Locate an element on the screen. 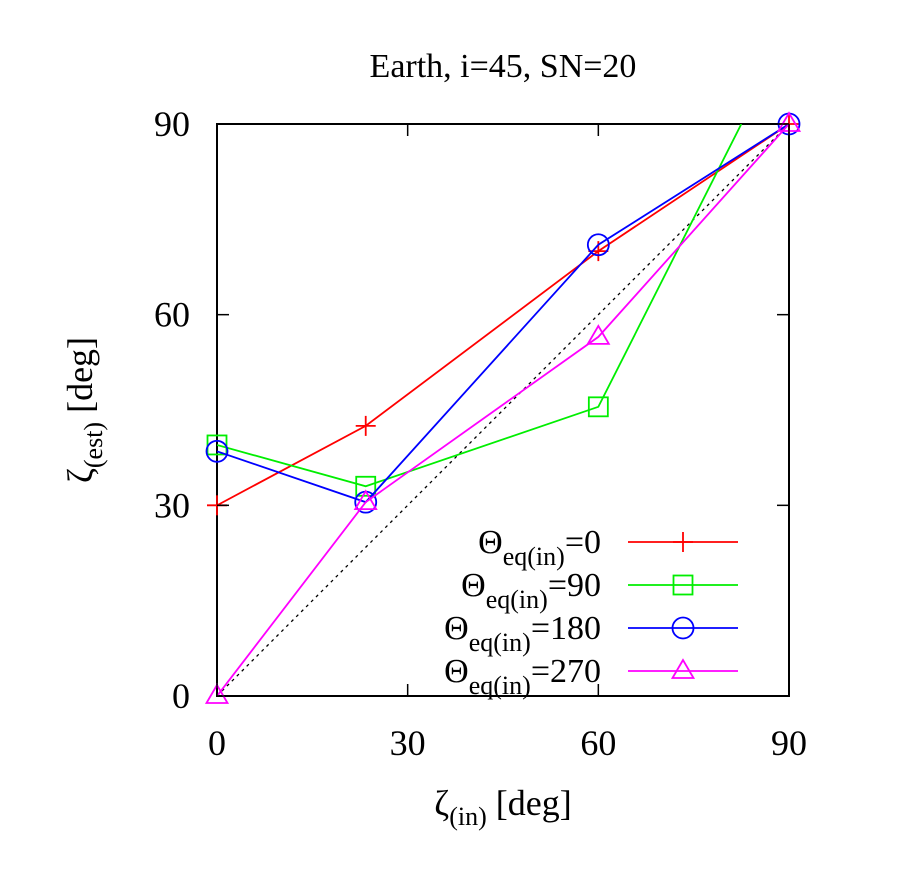 This screenshot has width=900, height=872. x-tick-label: 90 is located at coordinates (789, 743).